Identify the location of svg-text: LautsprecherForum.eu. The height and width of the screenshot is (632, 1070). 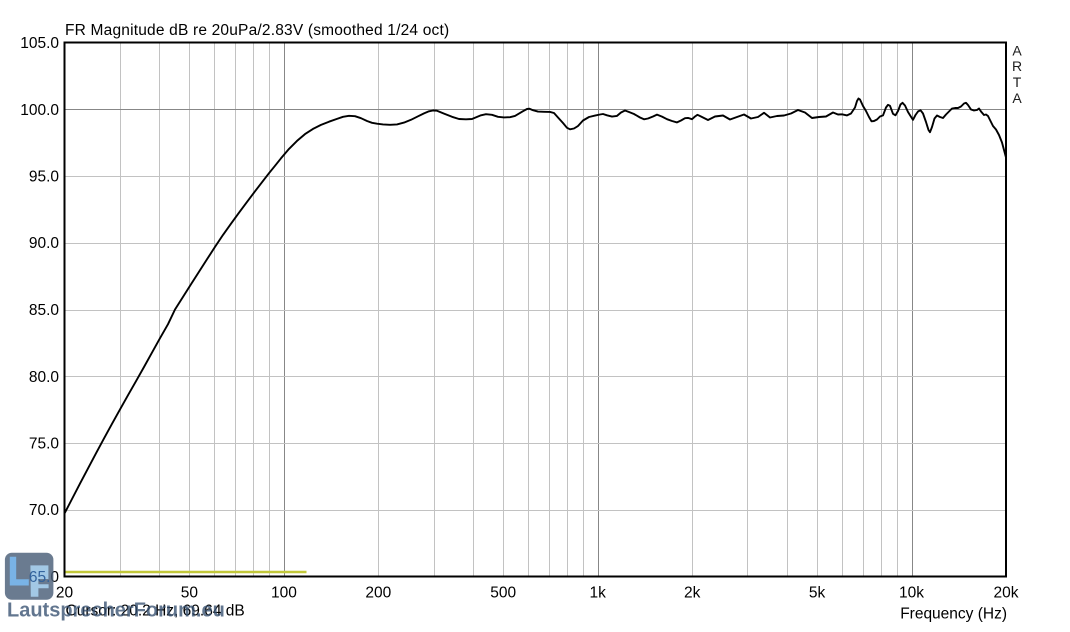
(116, 611).